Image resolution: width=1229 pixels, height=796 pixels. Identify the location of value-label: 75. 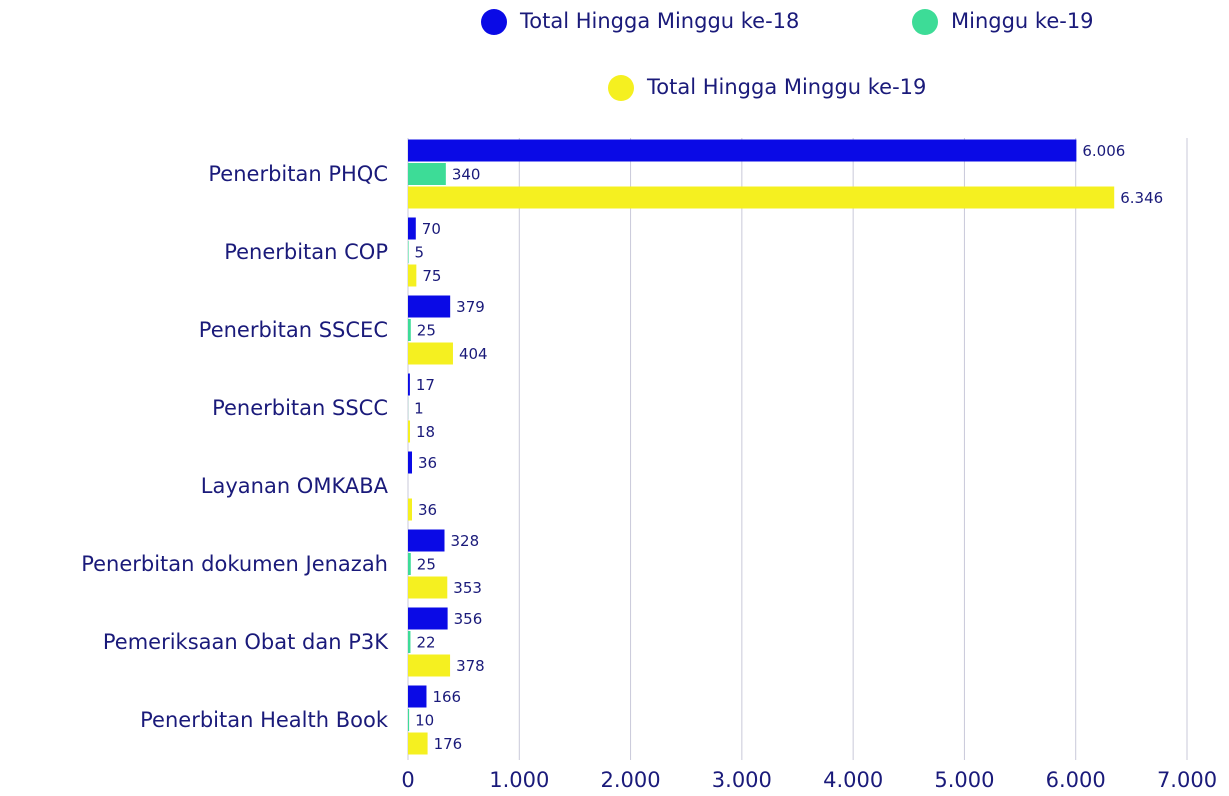
(431, 276).